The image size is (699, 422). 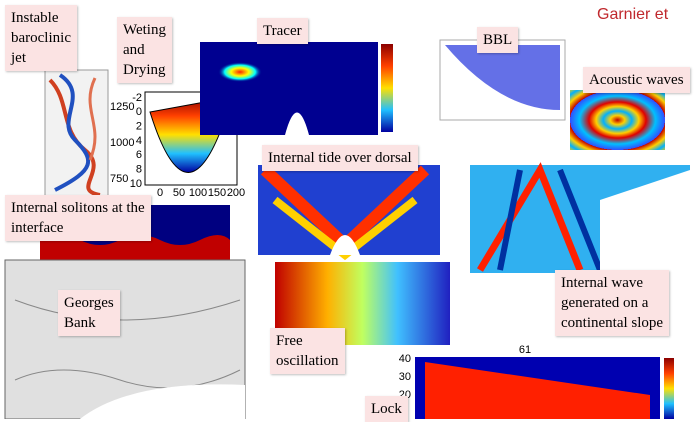 I want to click on label-line: BBL, so click(x=498, y=40).